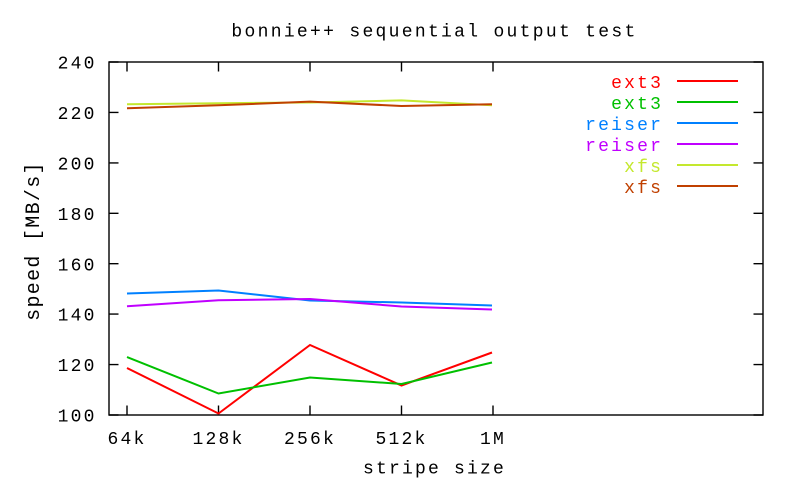  What do you see at coordinates (493, 440) in the screenshot?
I see `svg-text: 1M` at bounding box center [493, 440].